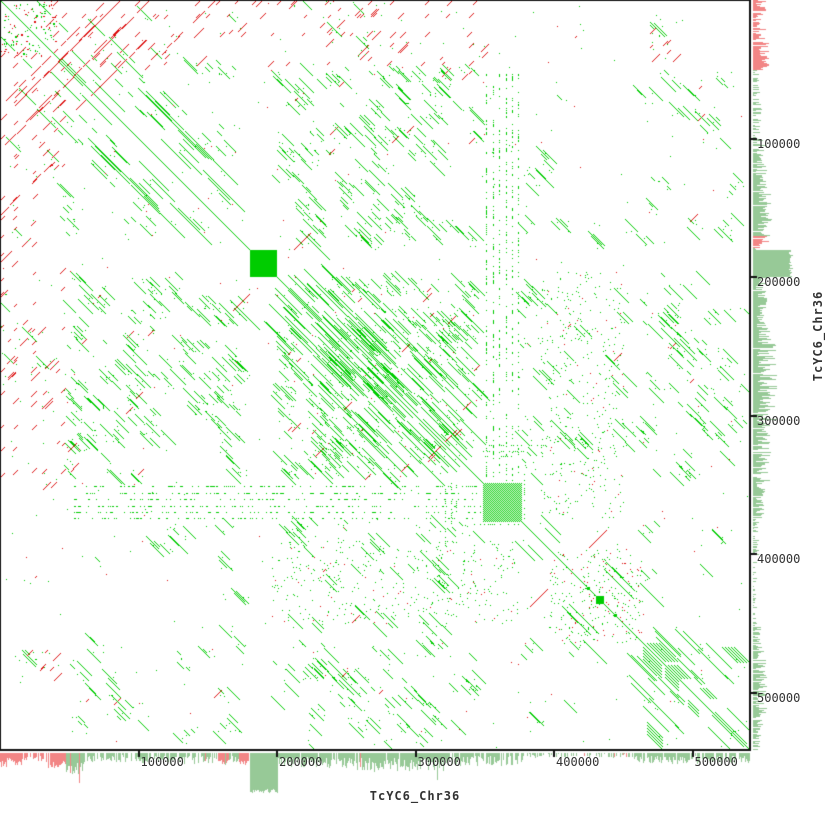  I want to click on y-tick-label: 200000, so click(779, 282).